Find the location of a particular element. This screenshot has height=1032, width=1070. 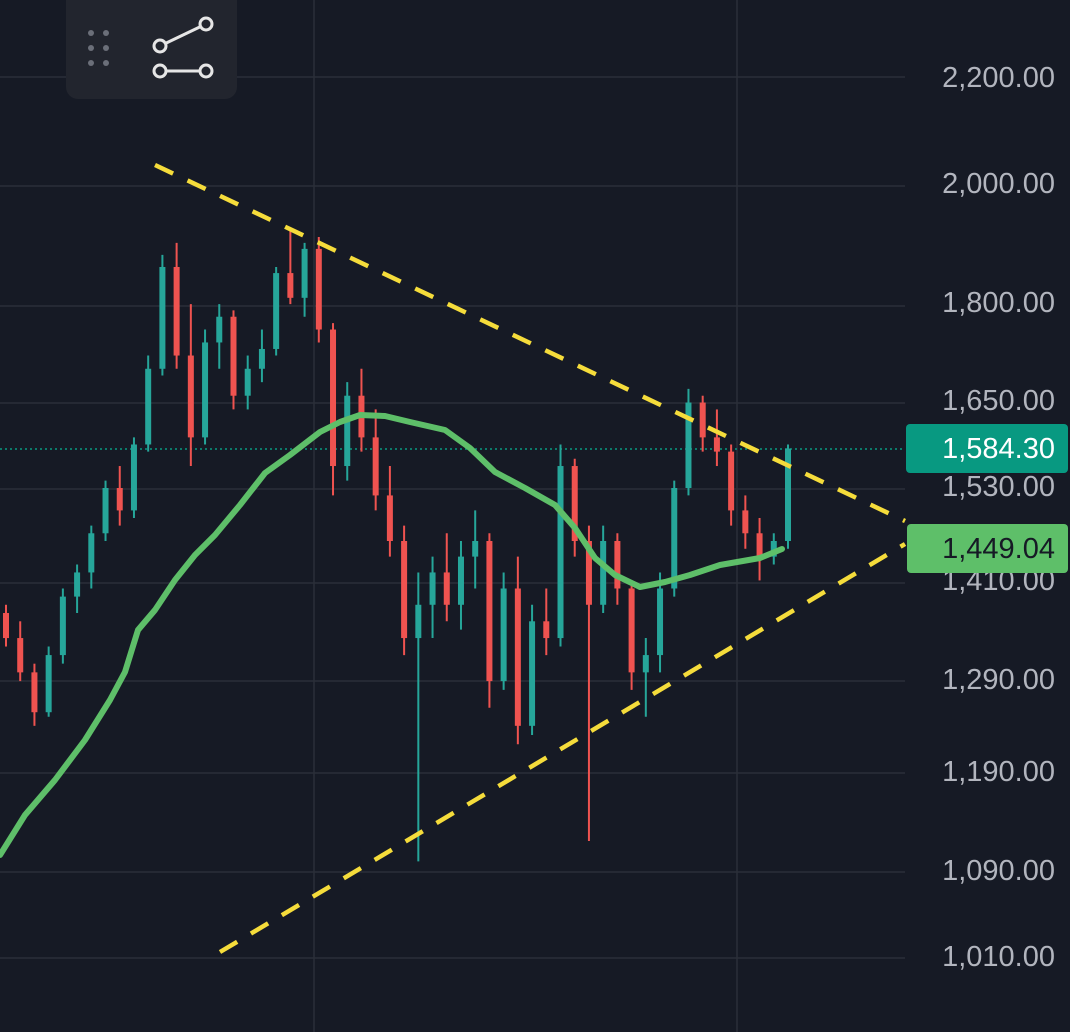

last-price-badge-bg is located at coordinates (987, 448).